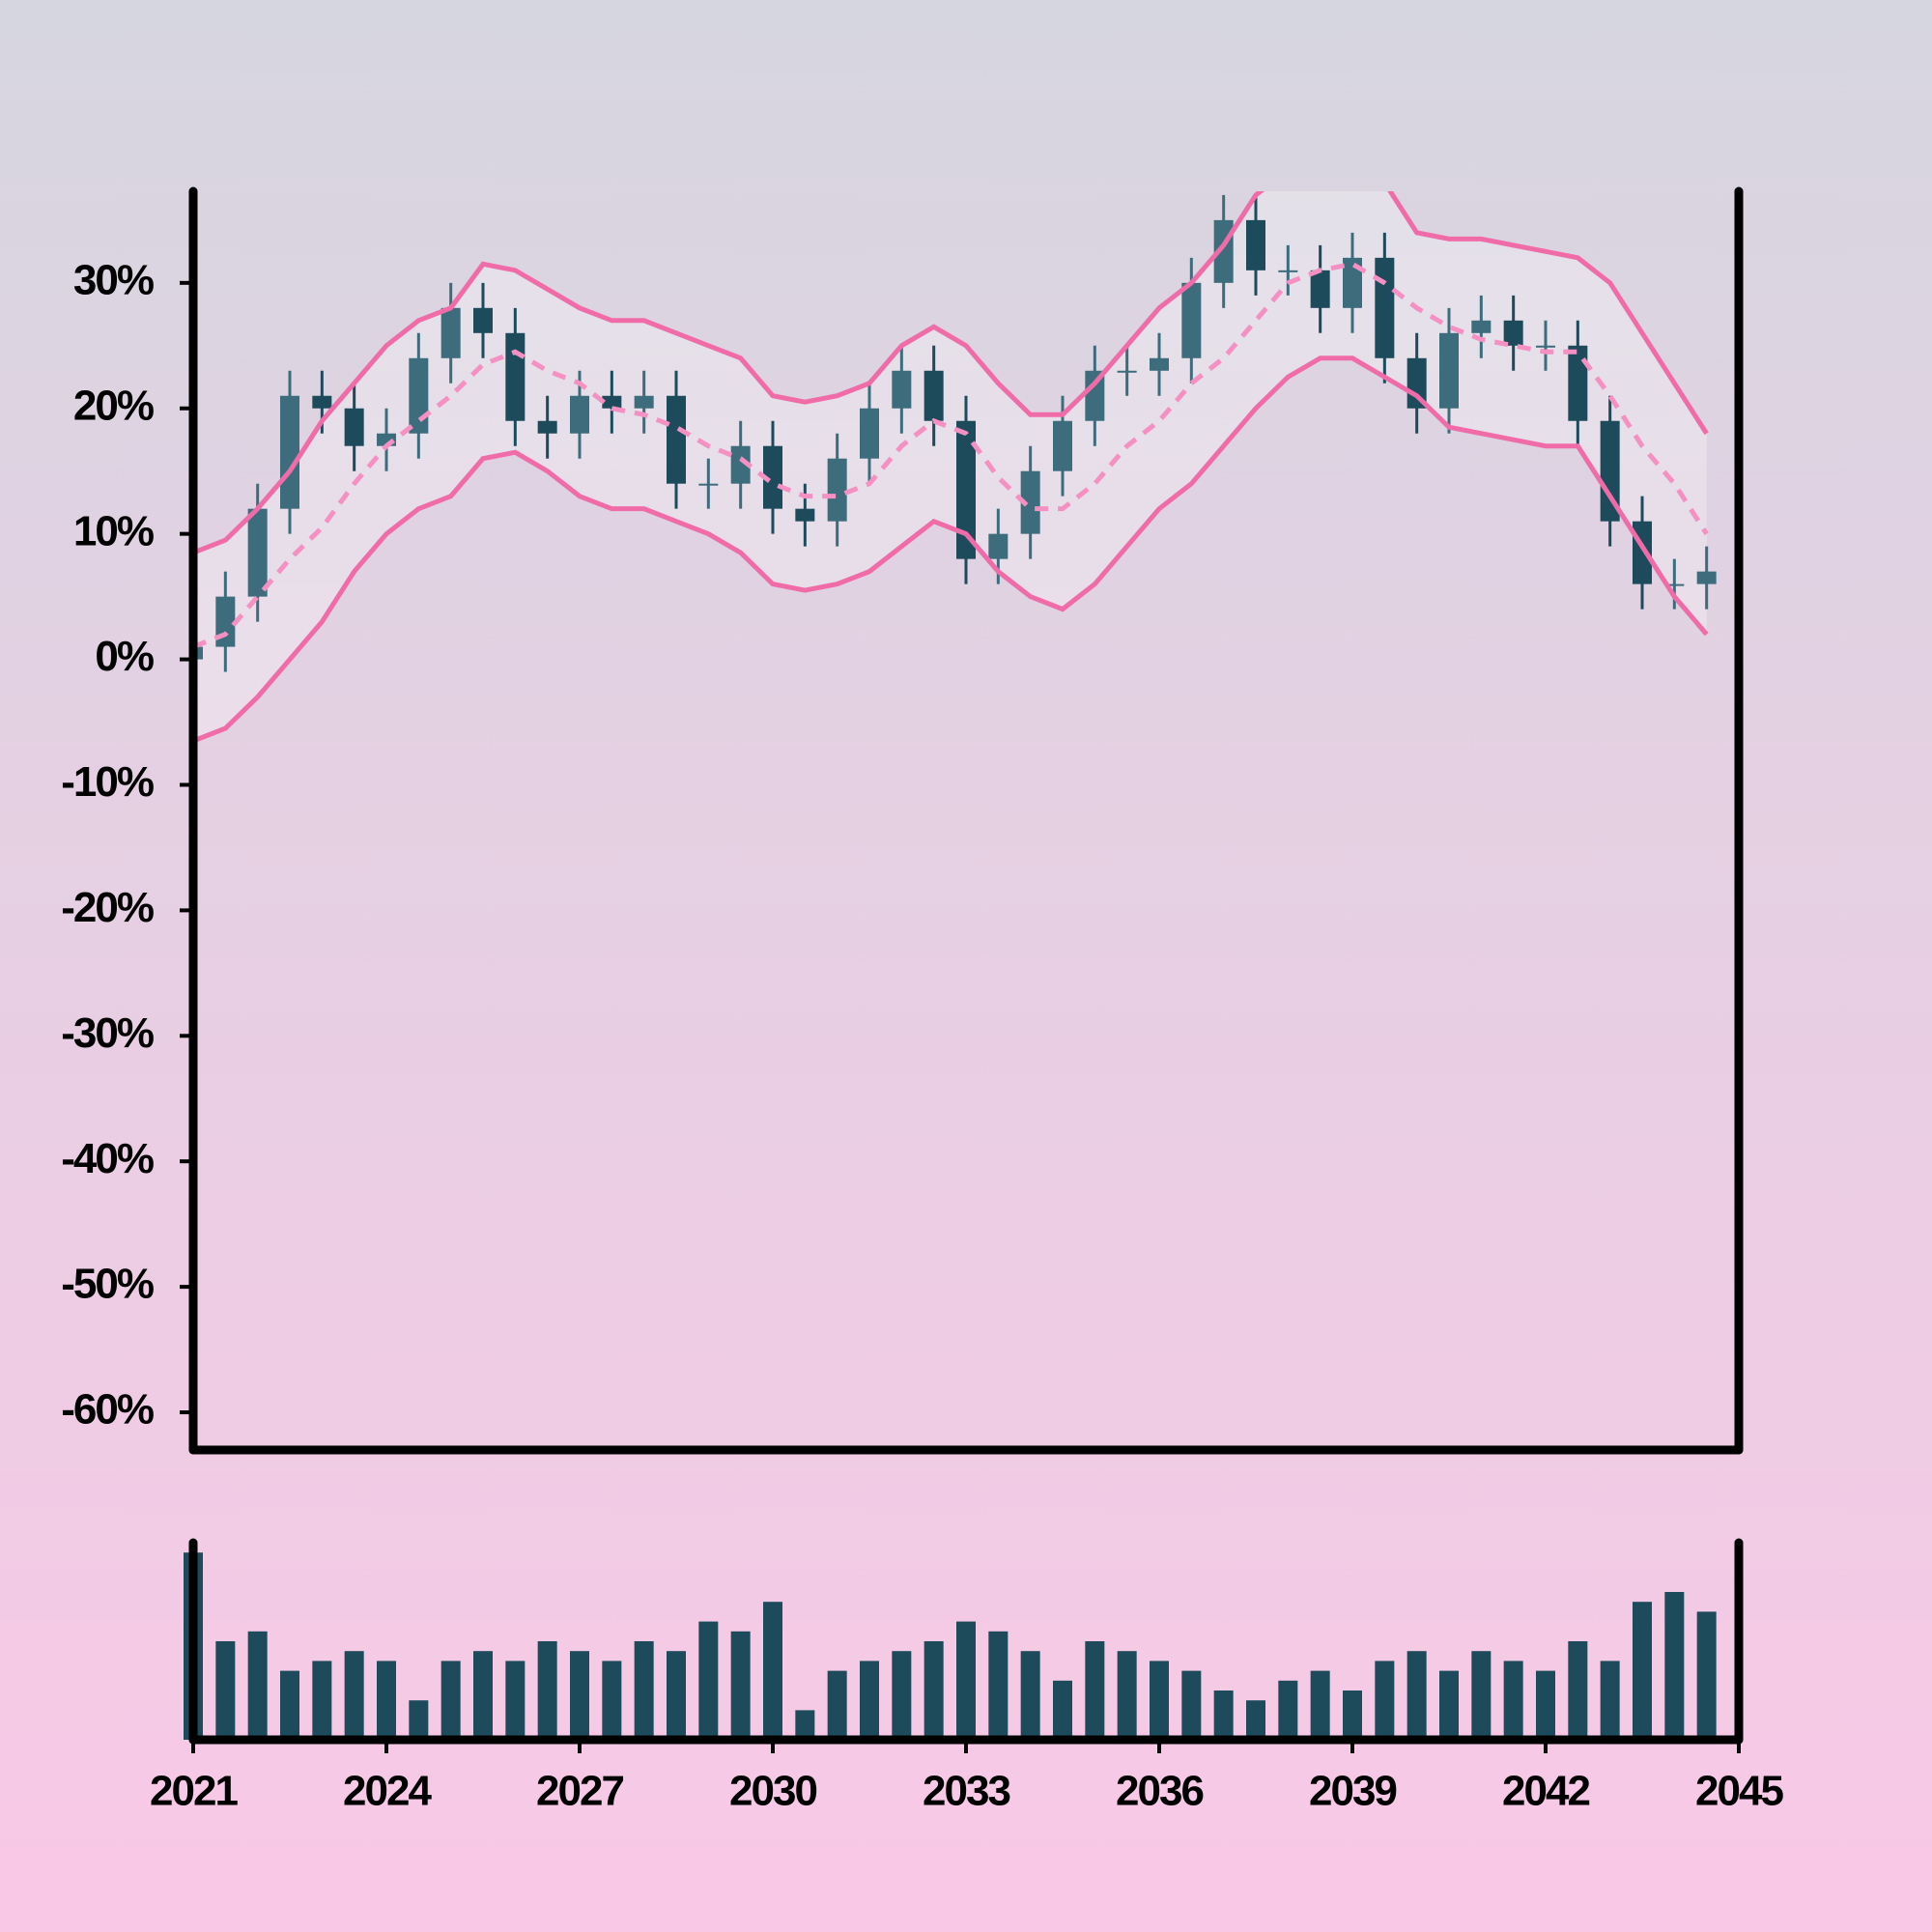 The height and width of the screenshot is (1932, 1932). Describe the element at coordinates (772, 1791) in the screenshot. I see `x-tick-label: 2030` at that location.